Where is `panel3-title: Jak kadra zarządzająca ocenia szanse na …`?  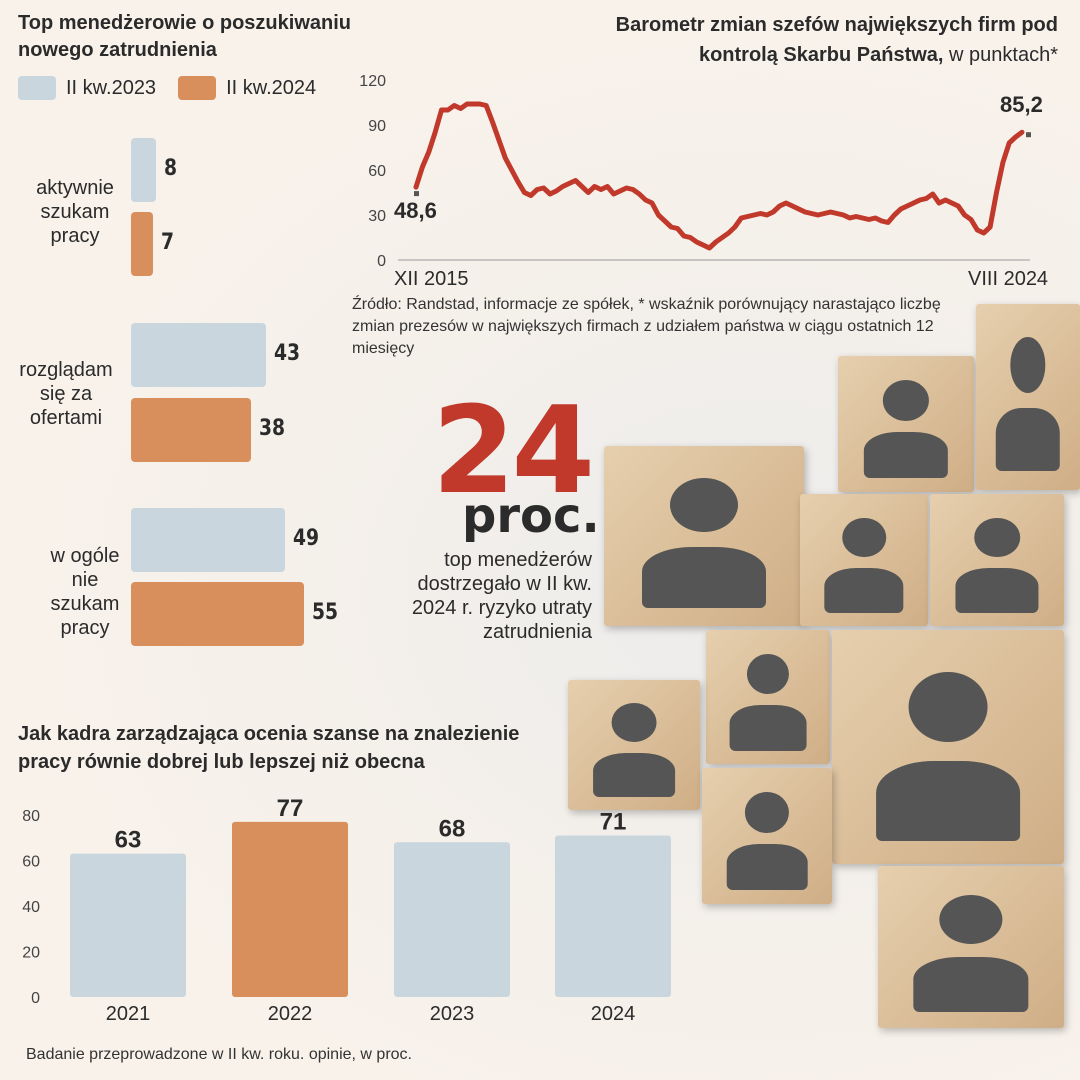
panel3-title: Jak kadra zarządzająca ocenia szanse na … is located at coordinates (269, 748).